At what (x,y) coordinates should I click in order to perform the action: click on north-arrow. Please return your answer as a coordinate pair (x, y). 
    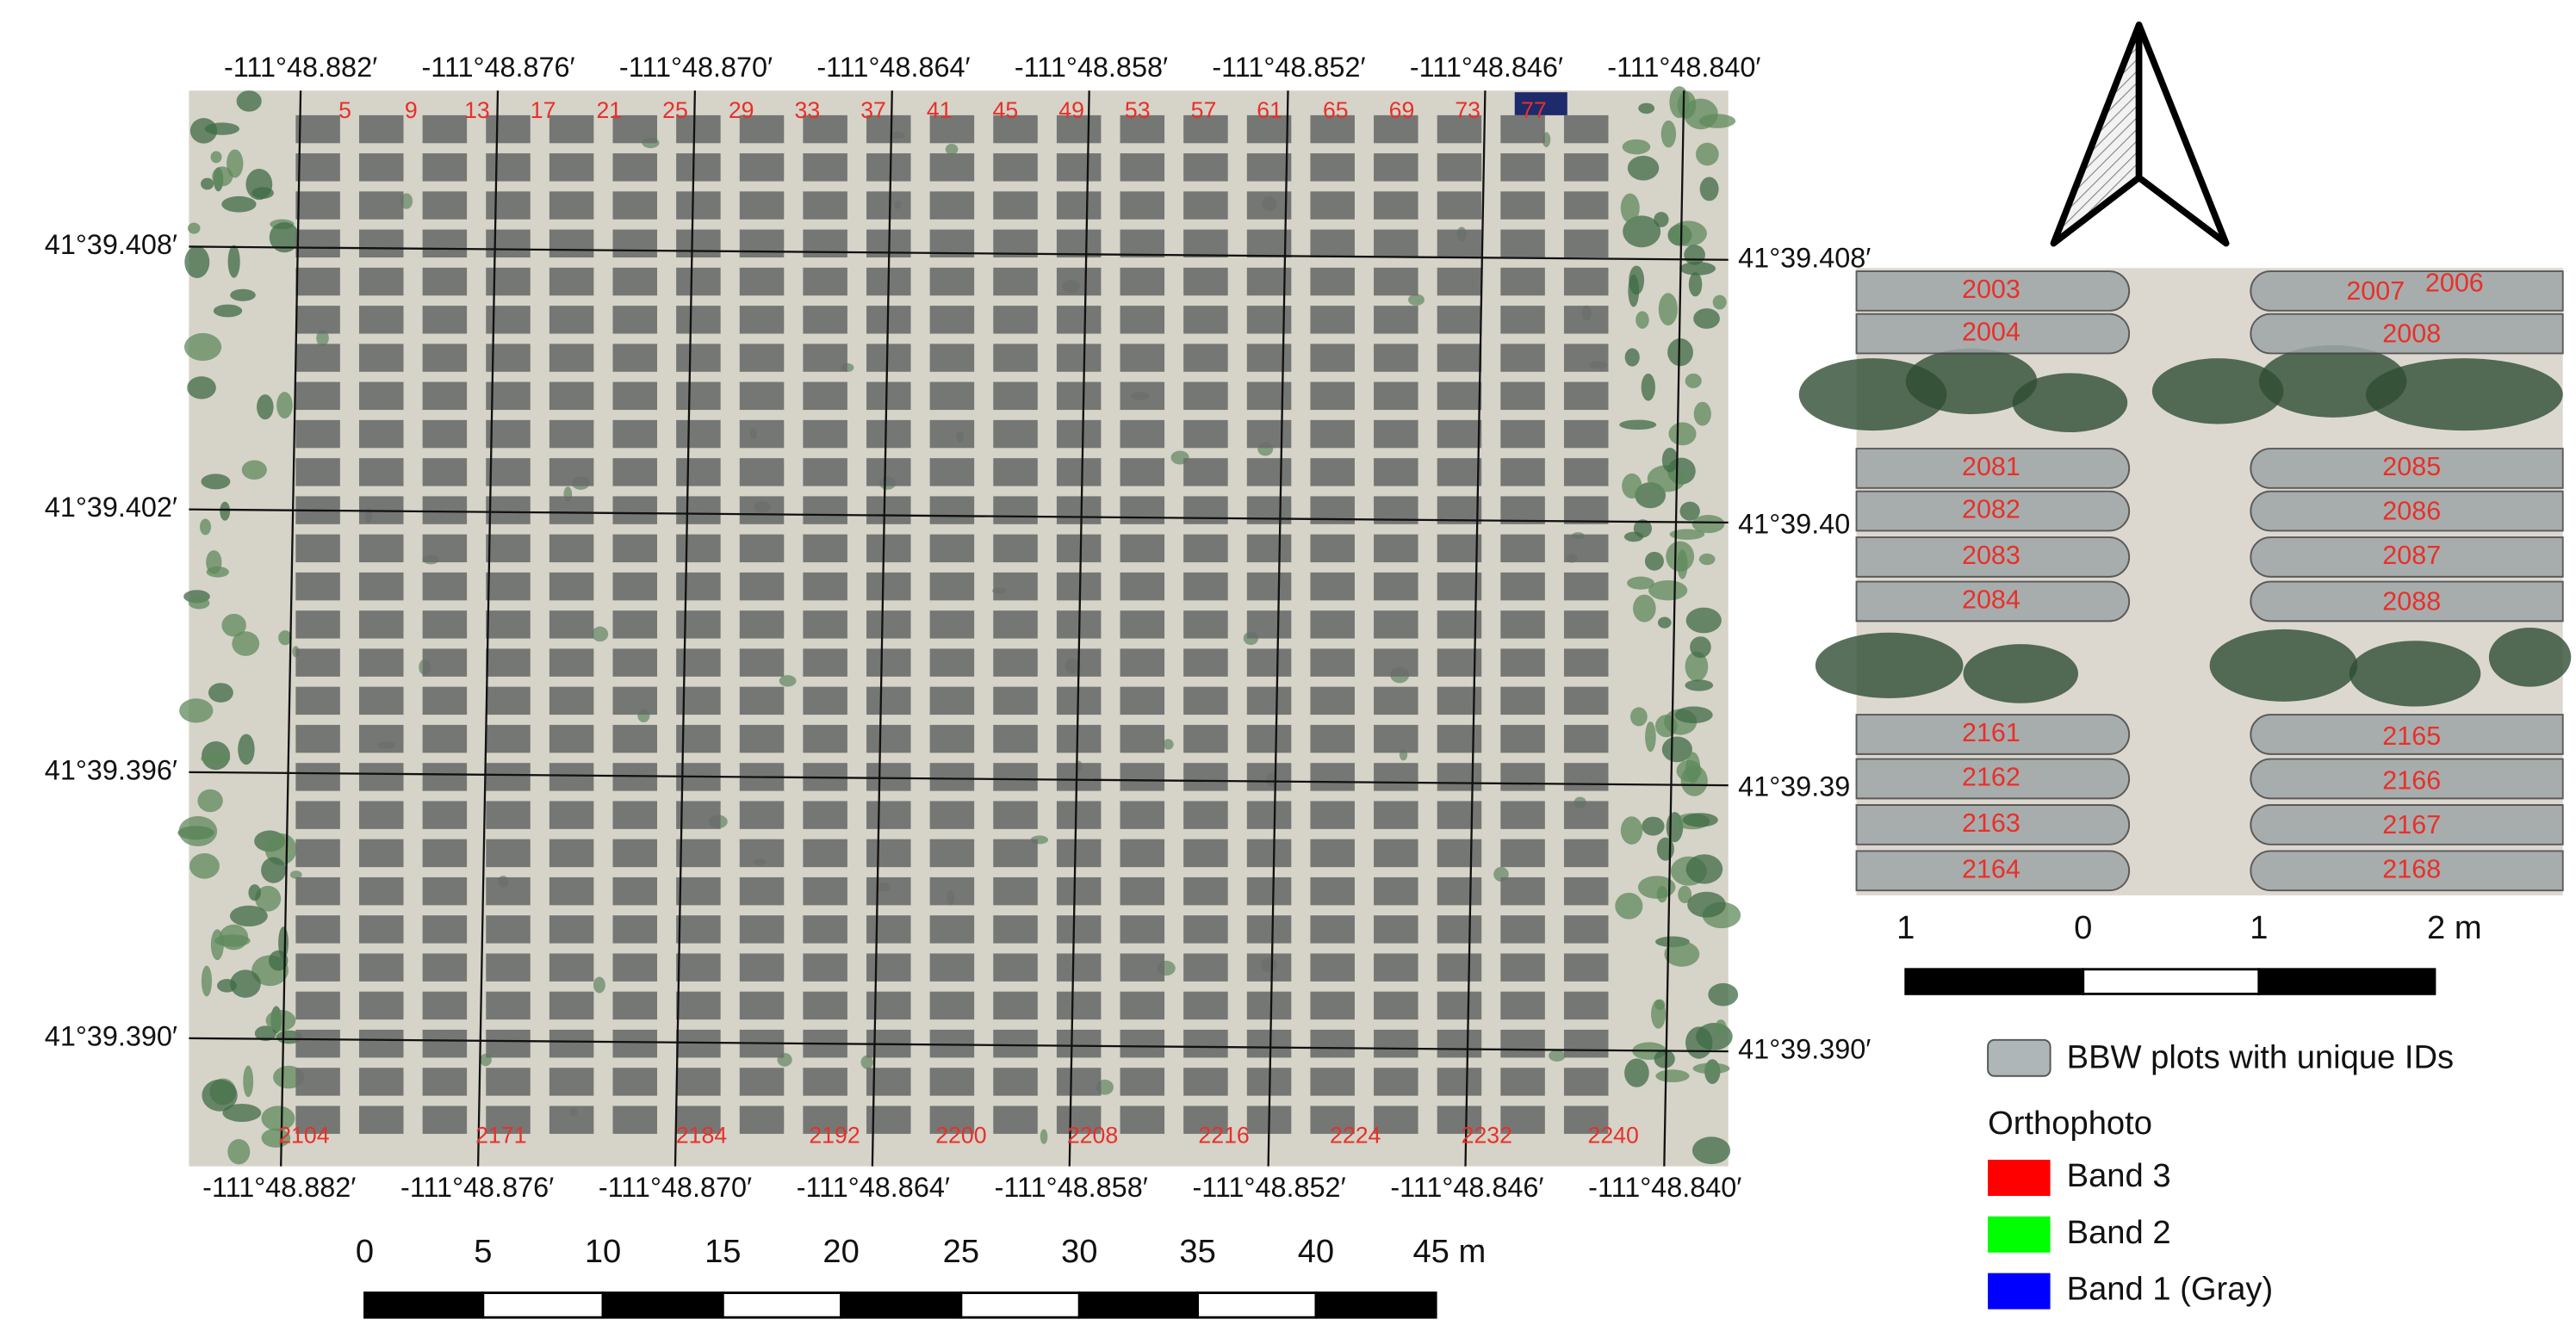
    Looking at the image, I should click on (2140, 134).